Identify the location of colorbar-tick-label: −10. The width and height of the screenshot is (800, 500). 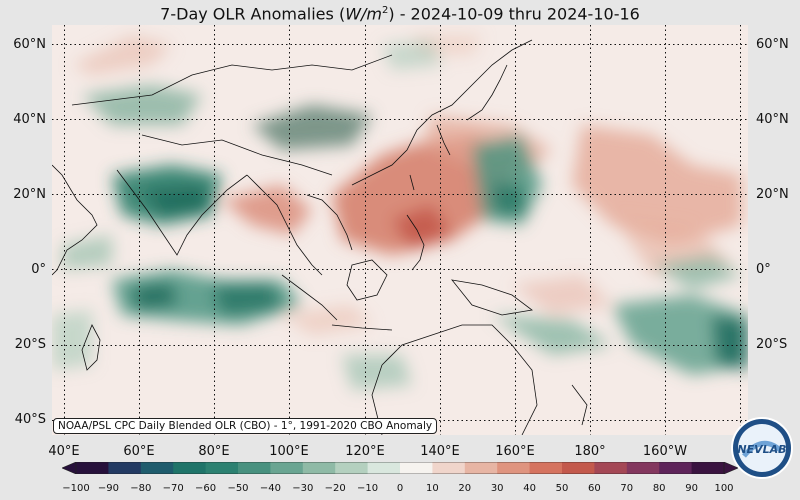
(368, 488).